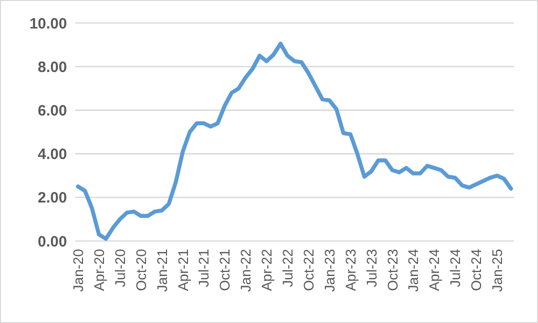  Describe the element at coordinates (350, 270) in the screenshot. I see `x-tick-label: Apr-23` at that location.